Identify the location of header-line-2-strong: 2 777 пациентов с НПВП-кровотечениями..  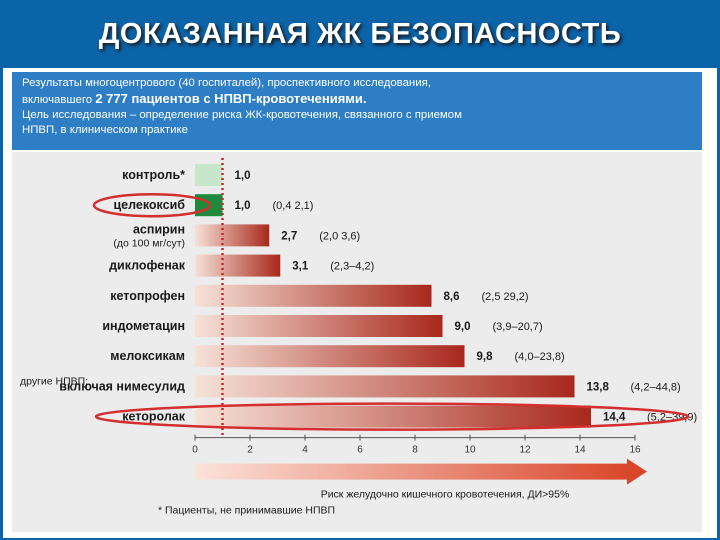
(231, 98).